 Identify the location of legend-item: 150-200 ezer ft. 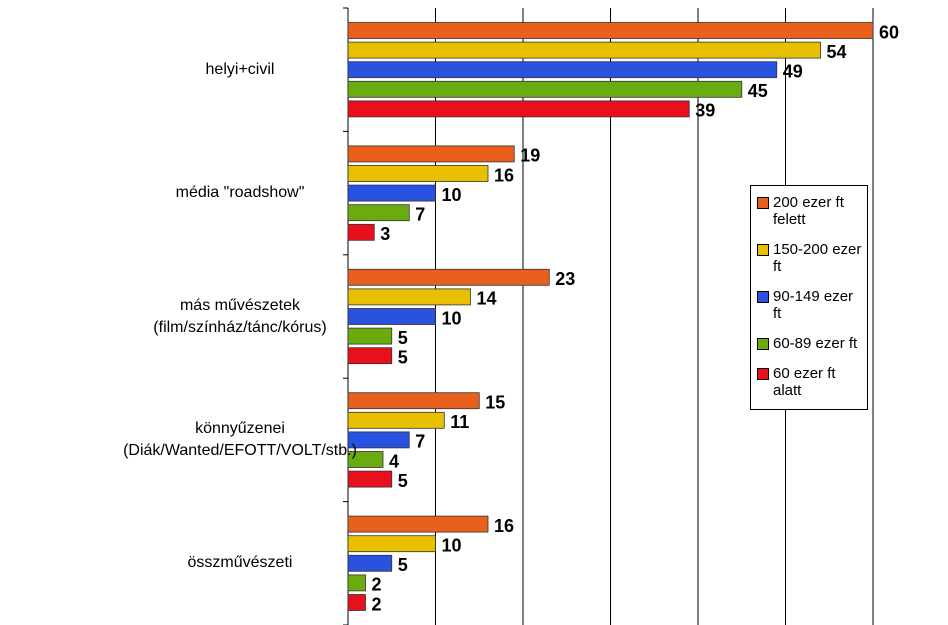
(810, 258).